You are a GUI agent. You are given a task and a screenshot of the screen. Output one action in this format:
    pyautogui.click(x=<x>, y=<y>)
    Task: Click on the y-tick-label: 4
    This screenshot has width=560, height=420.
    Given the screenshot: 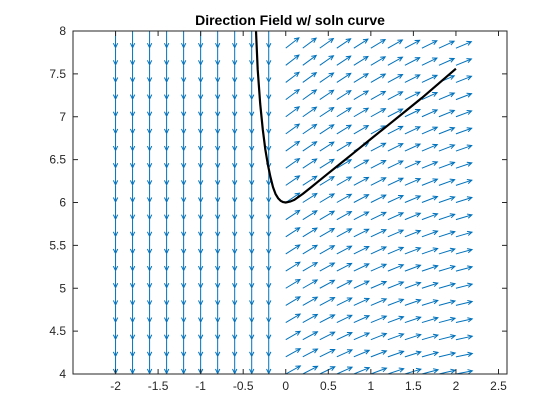 What is the action you would take?
    pyautogui.click(x=62, y=374)
    